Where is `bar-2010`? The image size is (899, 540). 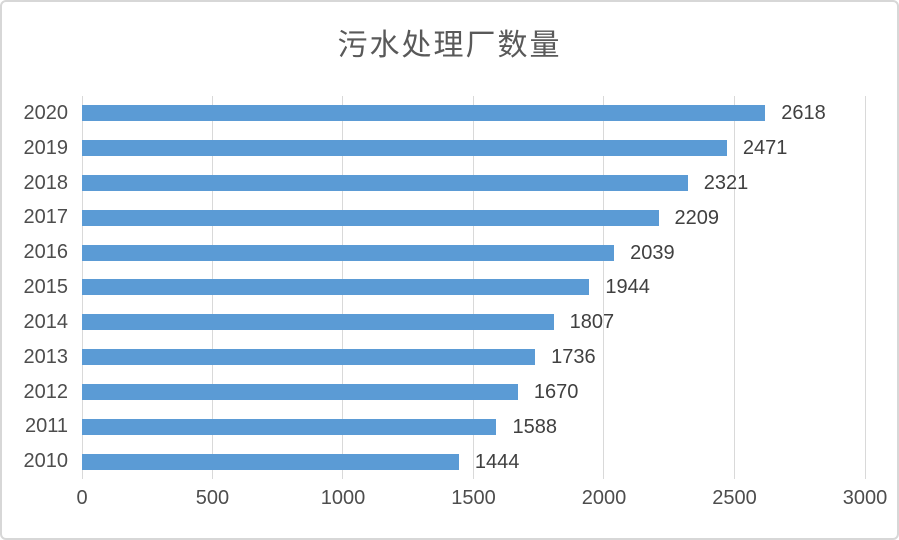 bar-2010 is located at coordinates (270, 461).